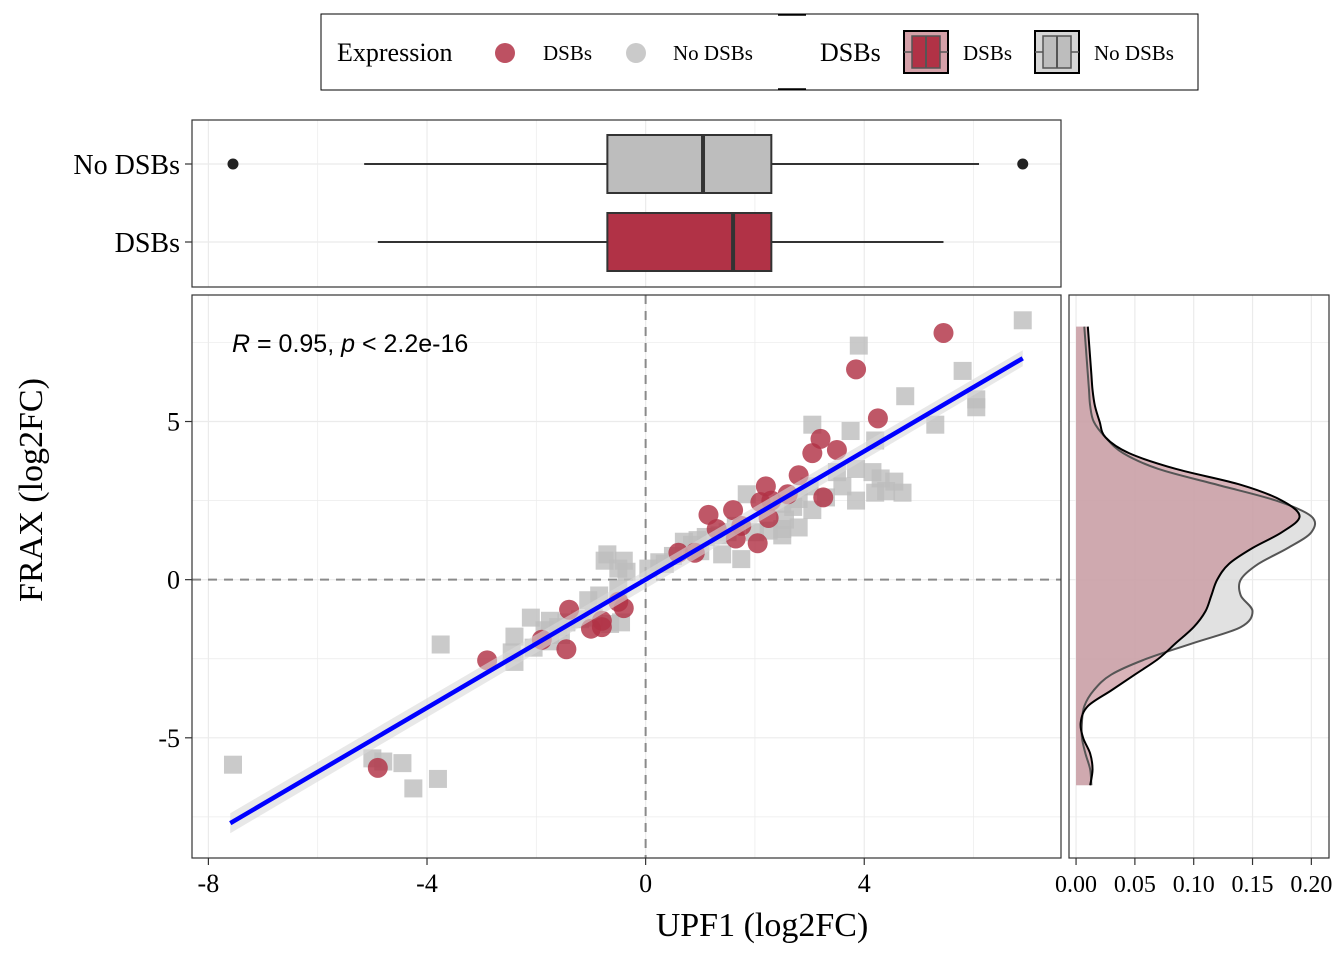 This screenshot has width=1344, height=960. What do you see at coordinates (762, 925) in the screenshot?
I see `x-axis-title: UPF1 (log2FC)` at bounding box center [762, 925].